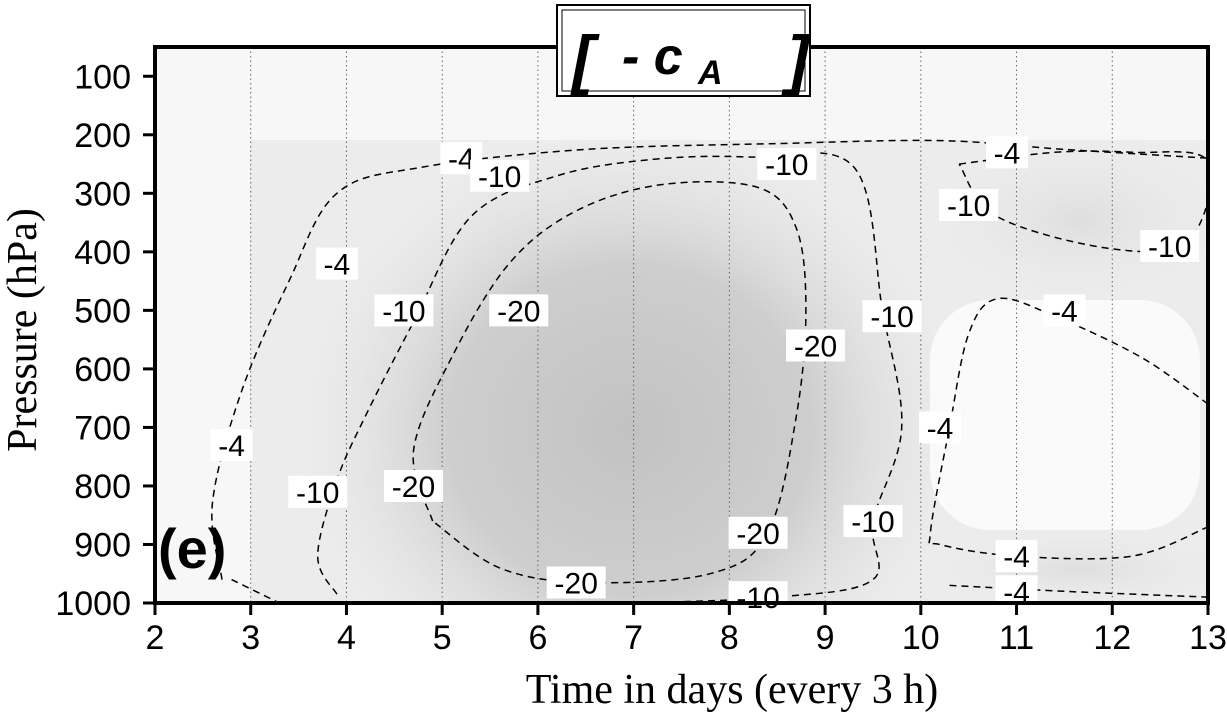 This screenshot has height=717, width=1227. I want to click on x-tick-label: 2, so click(155, 638).